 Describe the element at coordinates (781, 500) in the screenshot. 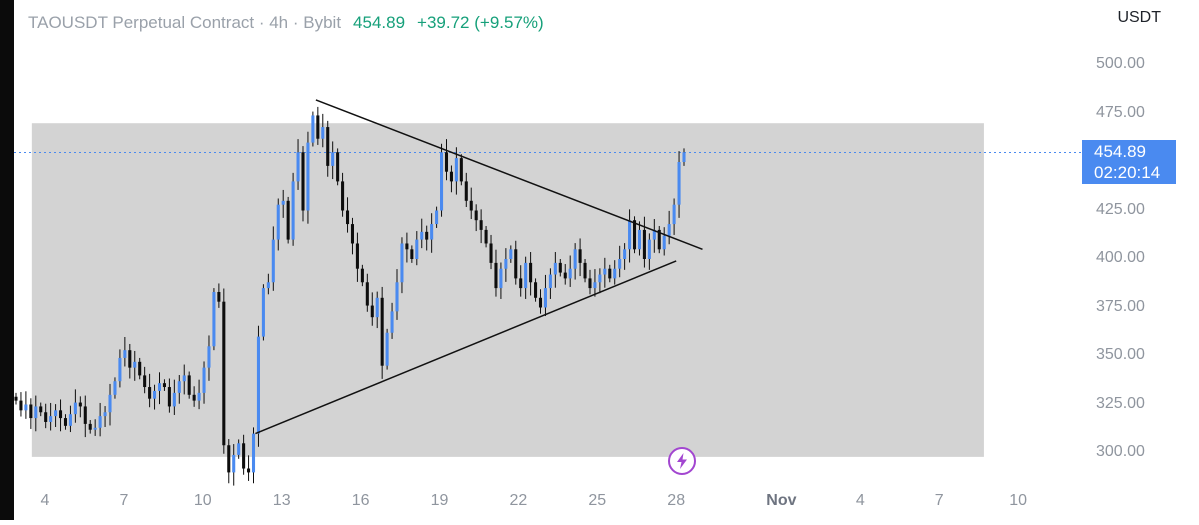

I see `date-tick-label: Nov` at that location.